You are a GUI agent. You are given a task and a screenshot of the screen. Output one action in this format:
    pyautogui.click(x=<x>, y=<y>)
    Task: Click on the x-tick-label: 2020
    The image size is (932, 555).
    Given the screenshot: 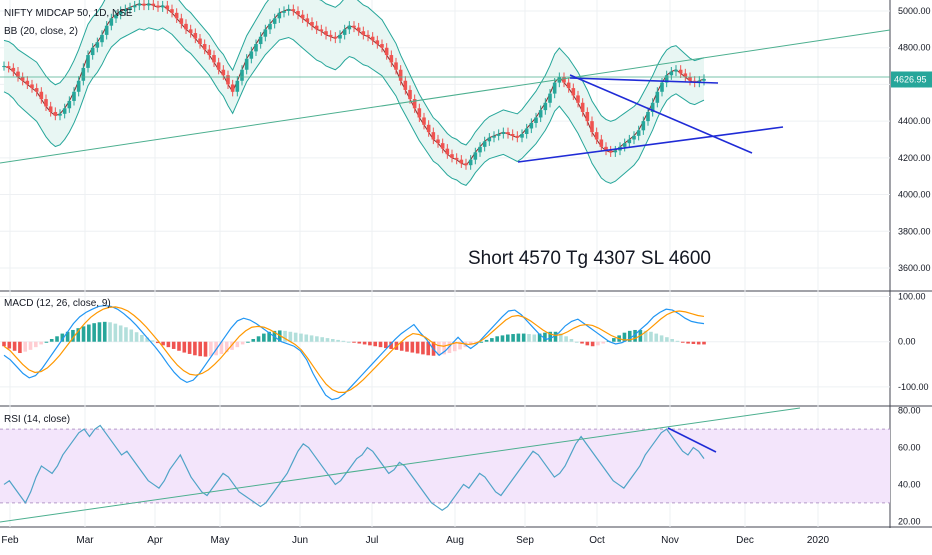 What is the action you would take?
    pyautogui.click(x=818, y=540)
    